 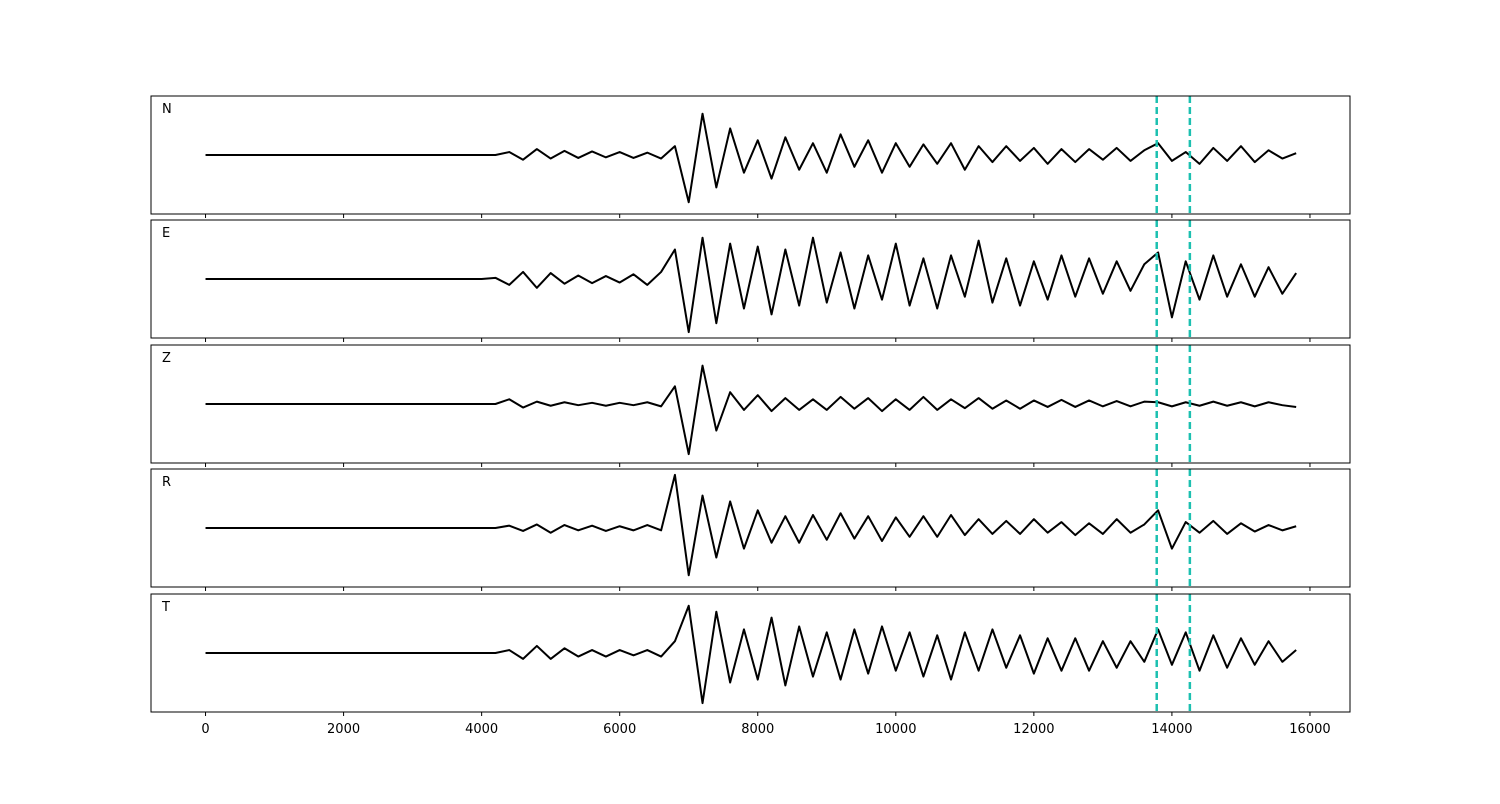 What do you see at coordinates (166, 482) in the screenshot?
I see `panel-label: R` at bounding box center [166, 482].